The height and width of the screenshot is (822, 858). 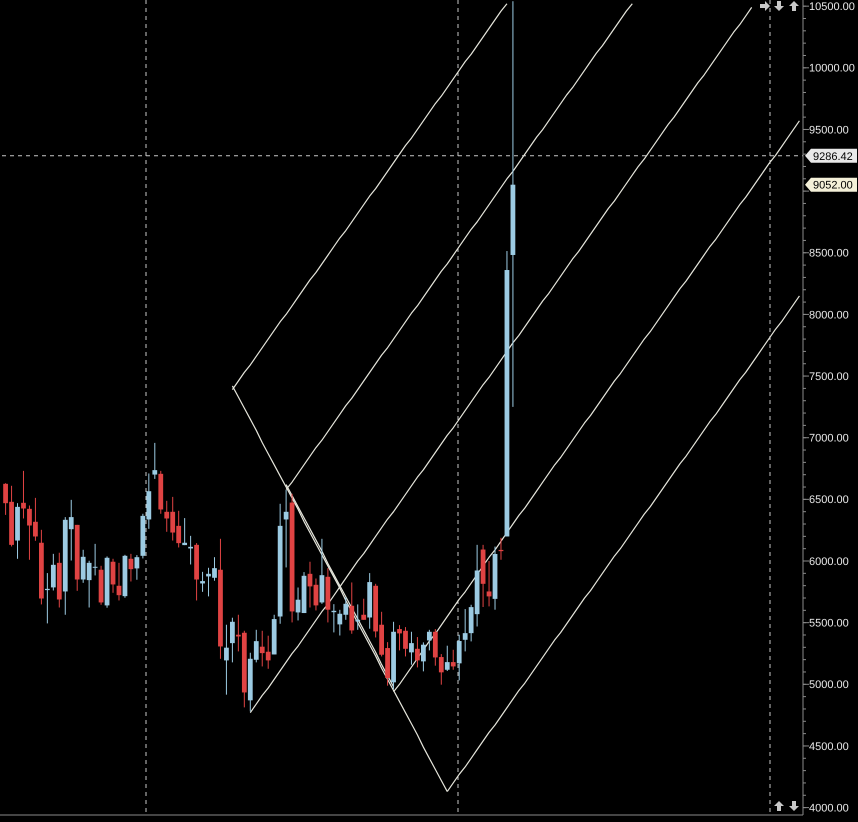 I want to click on ref-line-label: 9286.42, so click(x=833, y=156).